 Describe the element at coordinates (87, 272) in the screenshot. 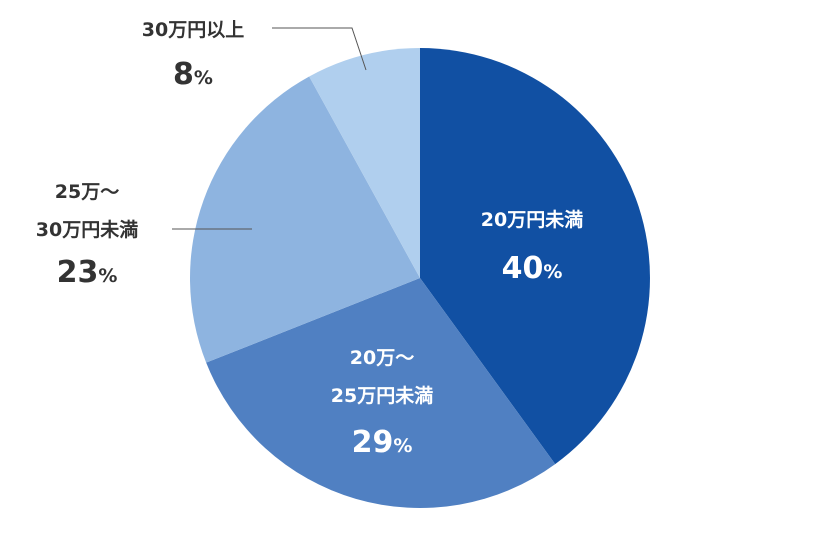

I see `slice-value-label: 23%` at that location.